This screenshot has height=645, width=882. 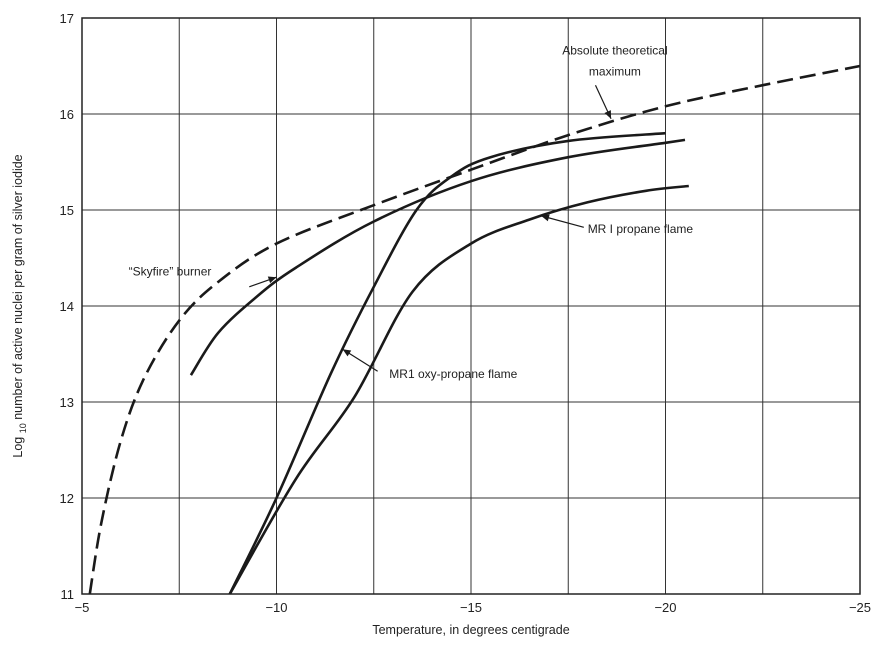 I want to click on x-tick-label: −15, so click(x=471, y=607).